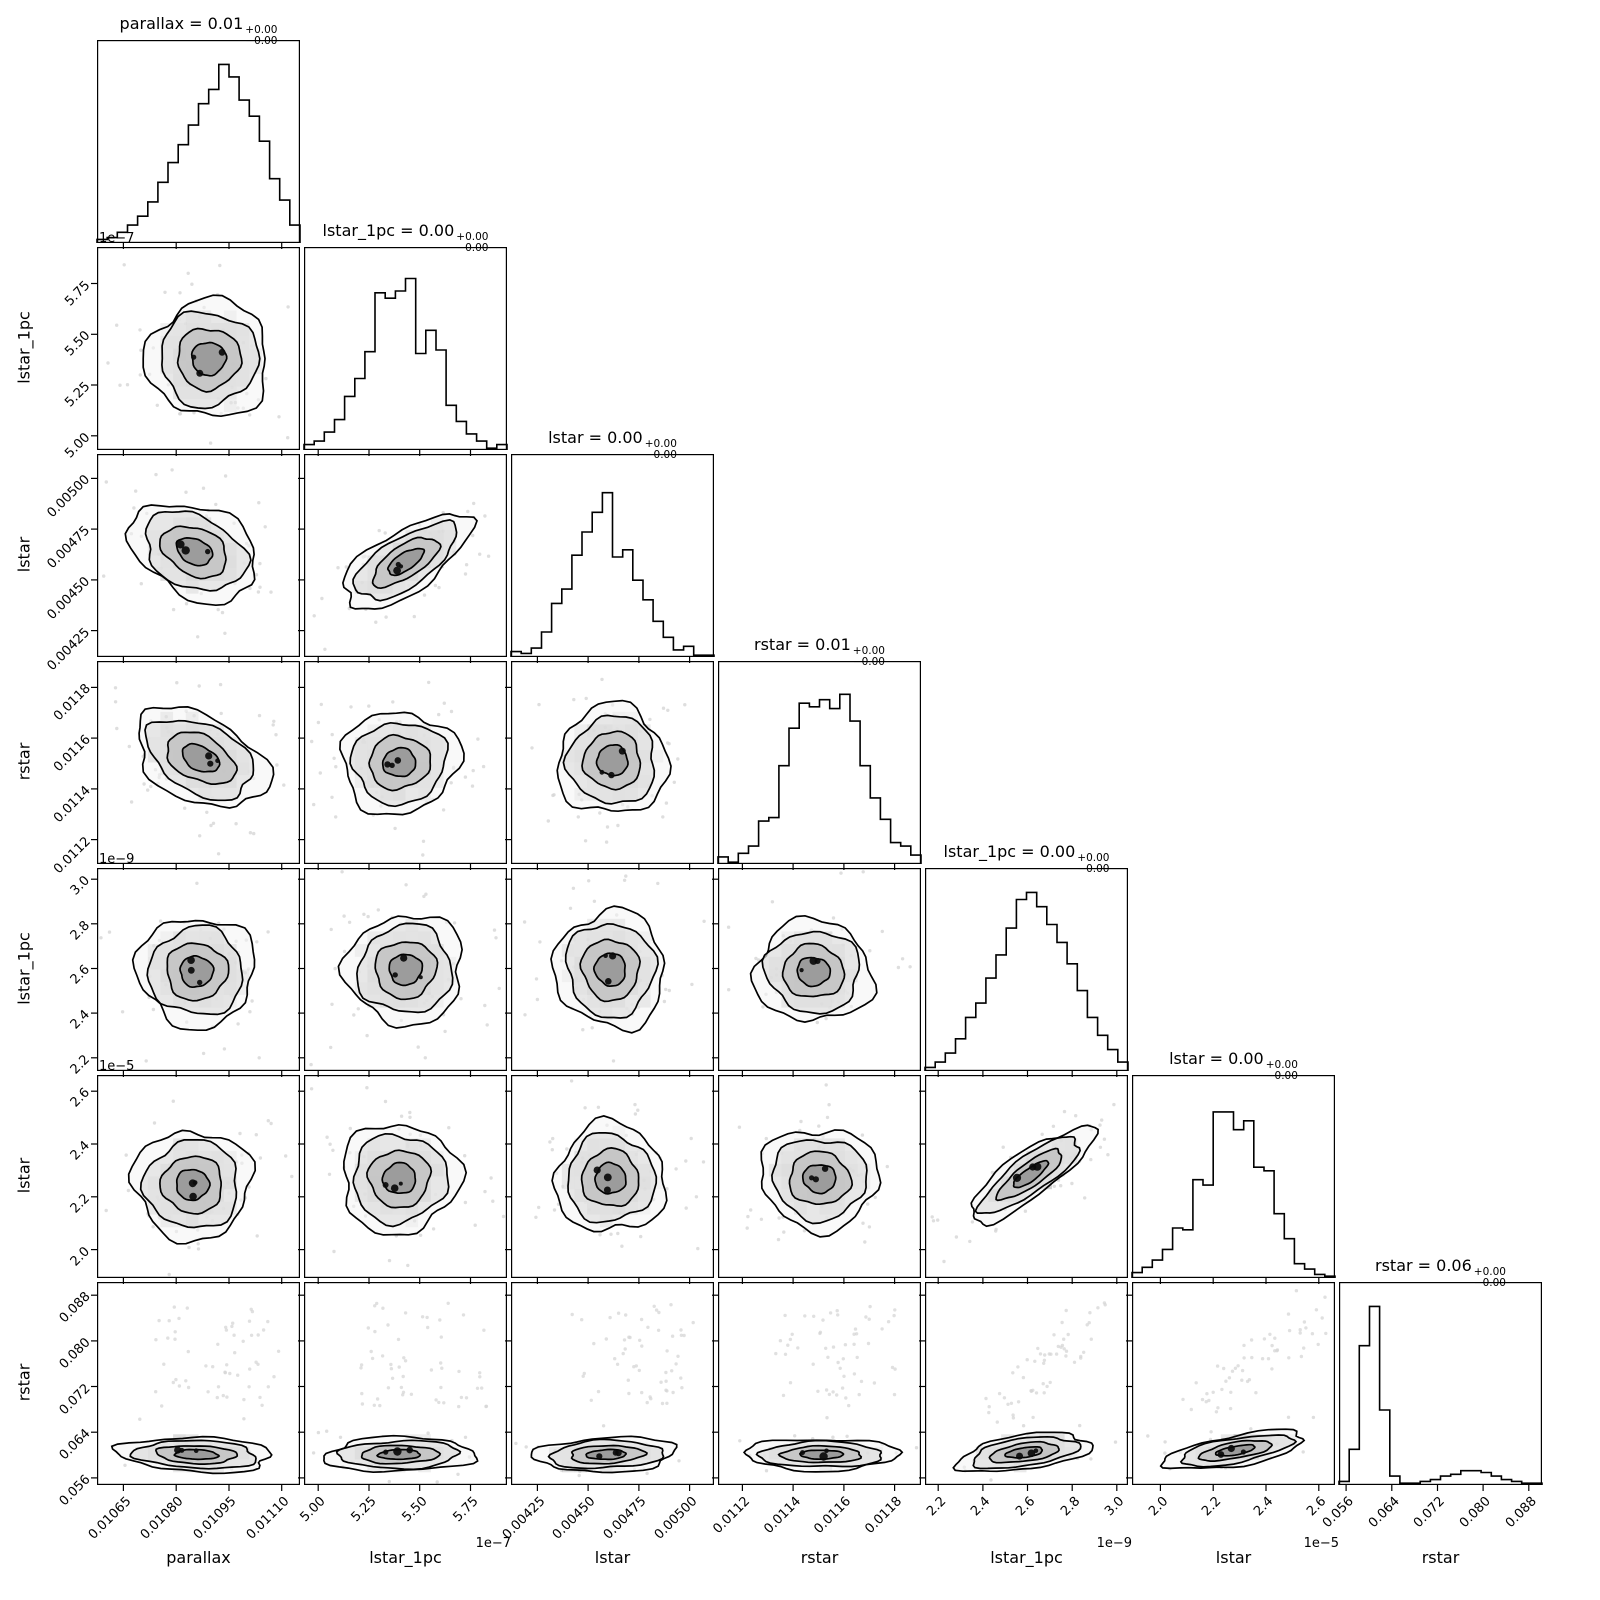  What do you see at coordinates (198, 144) in the screenshot?
I see `panel-r0c0` at bounding box center [198, 144].